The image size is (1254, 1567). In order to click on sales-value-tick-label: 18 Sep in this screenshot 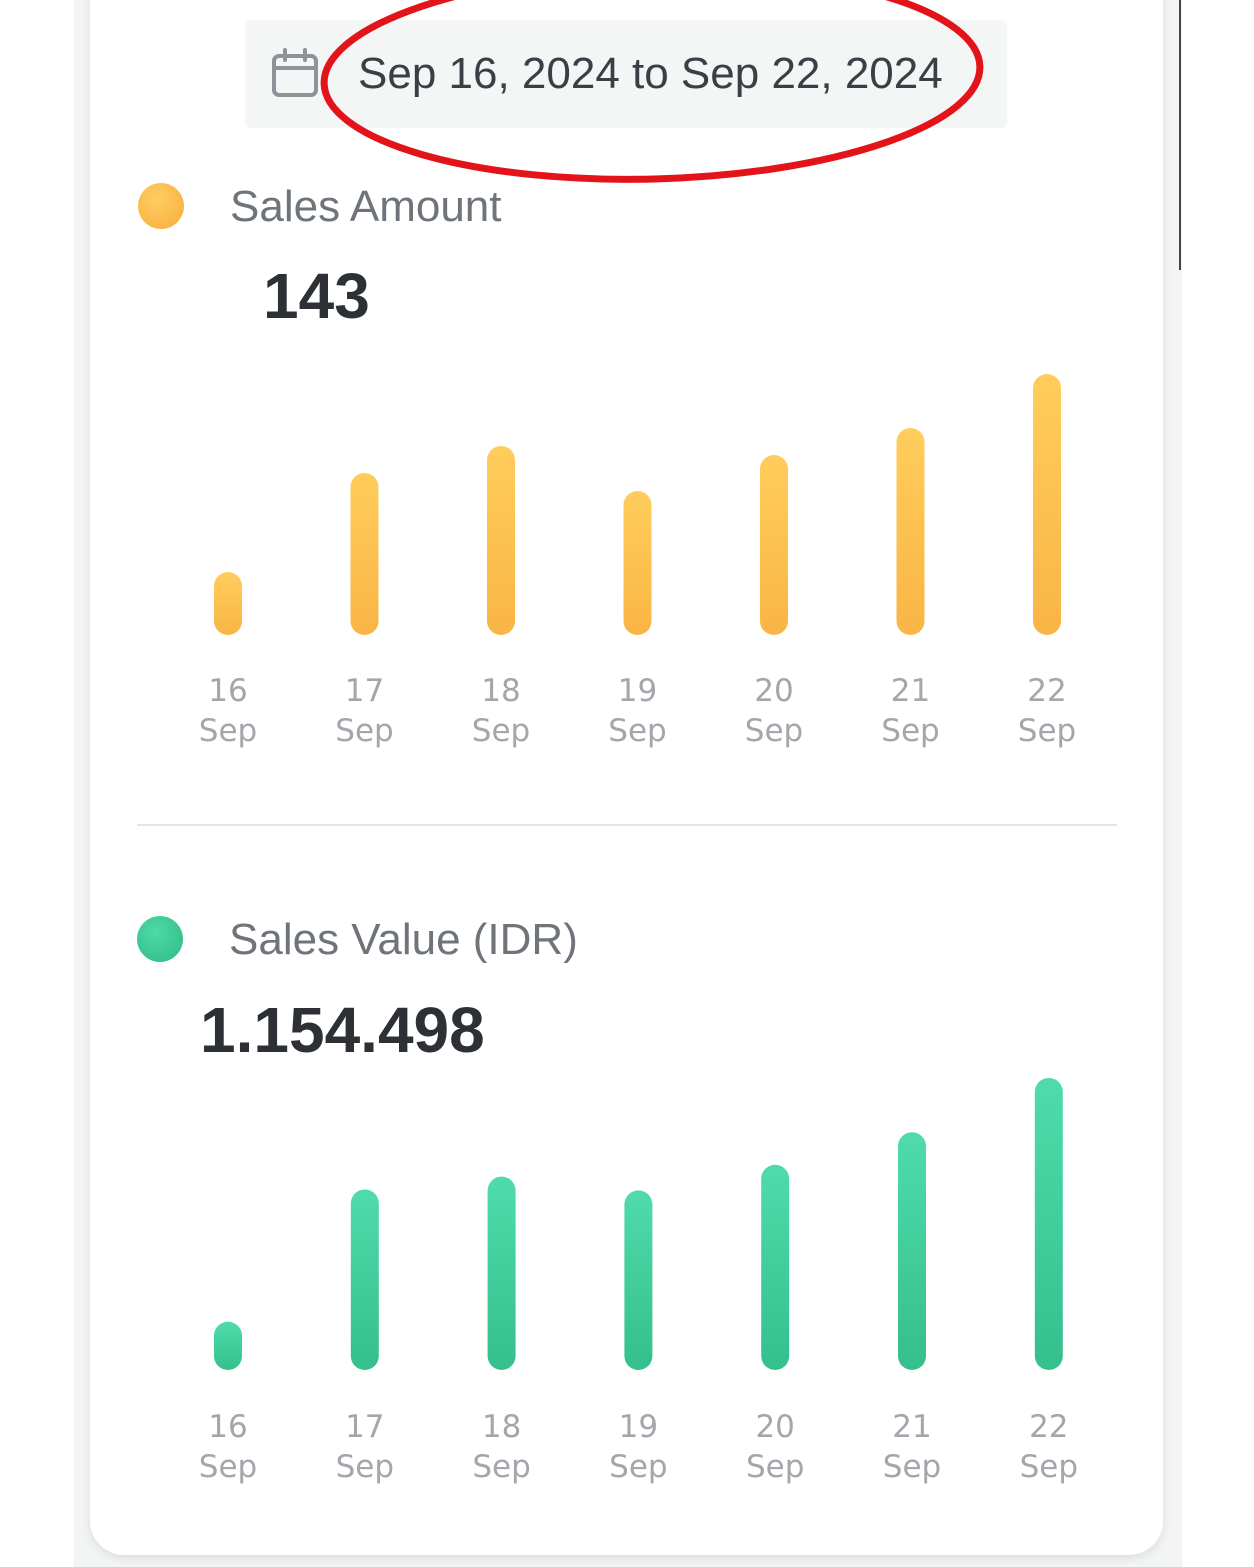, I will do `click(501, 1447)`.